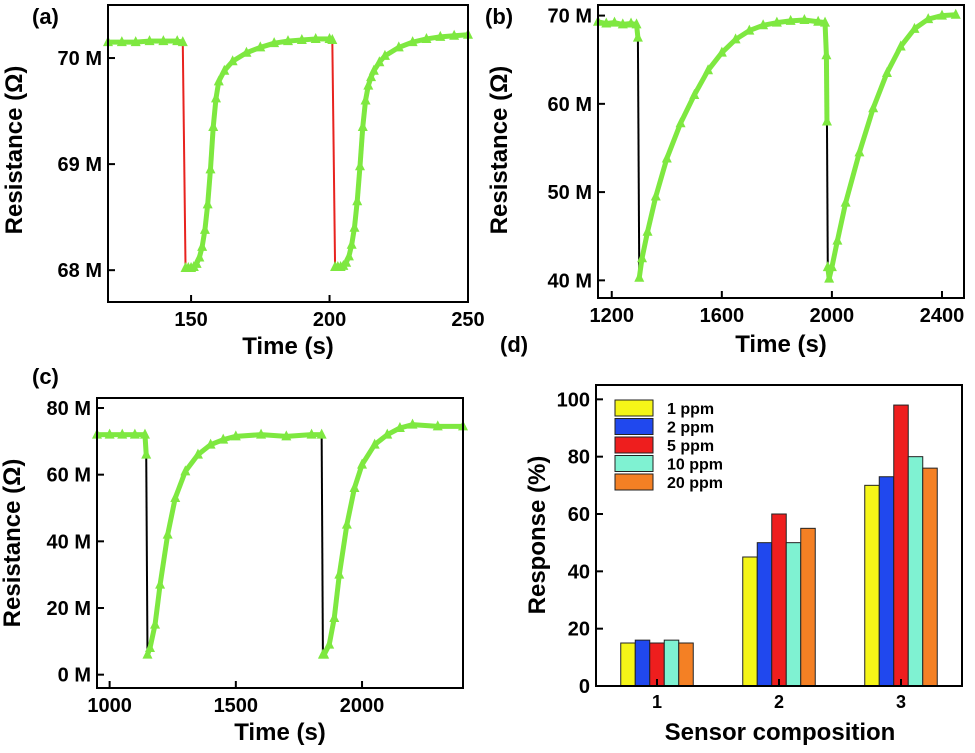 The width and height of the screenshot is (975, 753). Describe the element at coordinates (579, 630) in the screenshot. I see `panel-d-y-tick-label: 20` at that location.